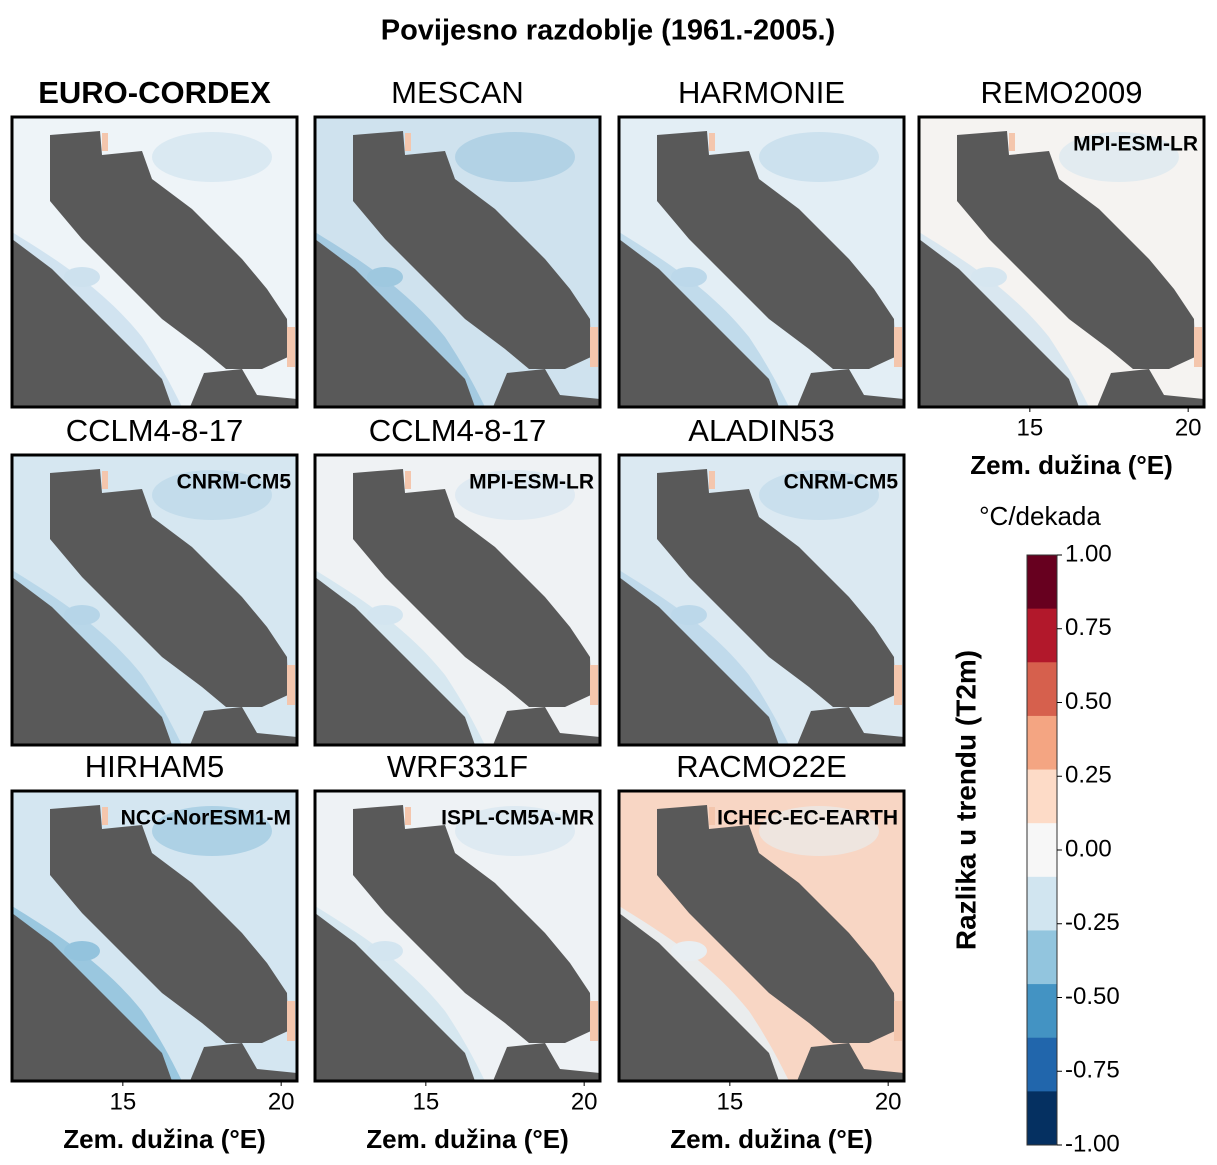  Describe the element at coordinates (155, 766) in the screenshot. I see `panel-title: HIRHAM5` at that location.